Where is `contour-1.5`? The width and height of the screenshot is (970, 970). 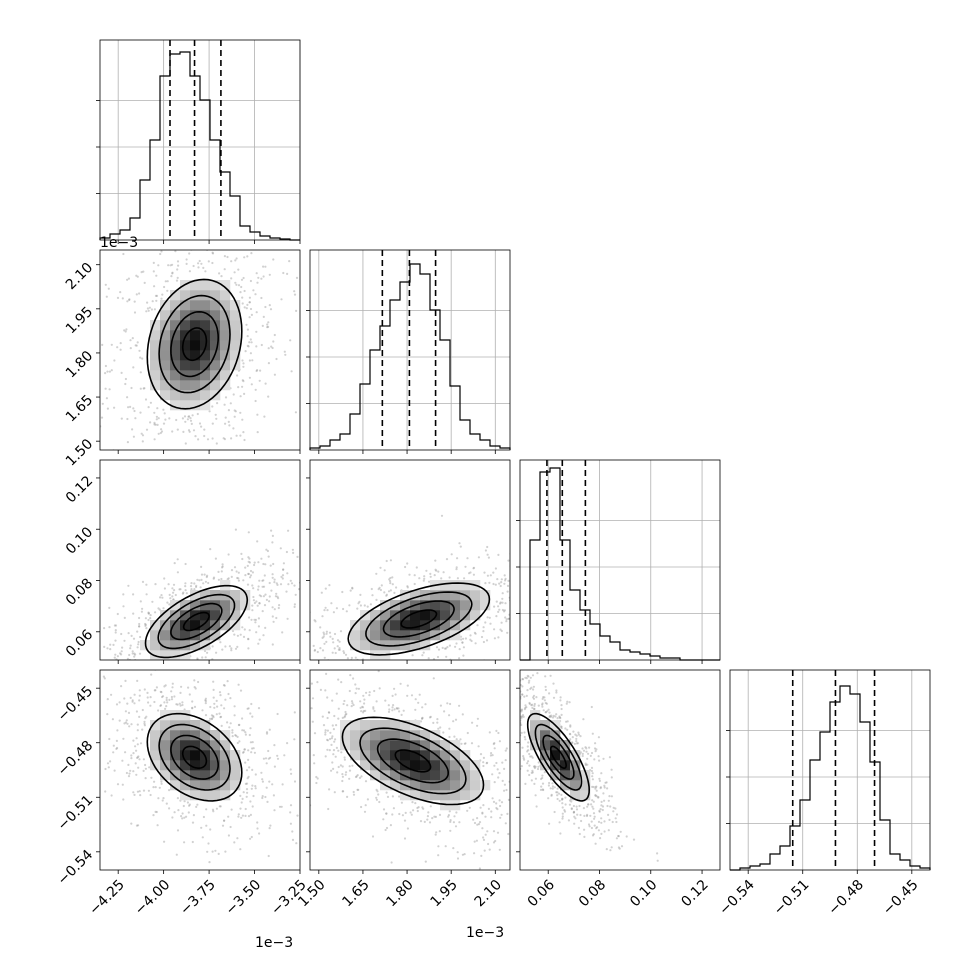
contour-1.5 is located at coordinates (413, 761).